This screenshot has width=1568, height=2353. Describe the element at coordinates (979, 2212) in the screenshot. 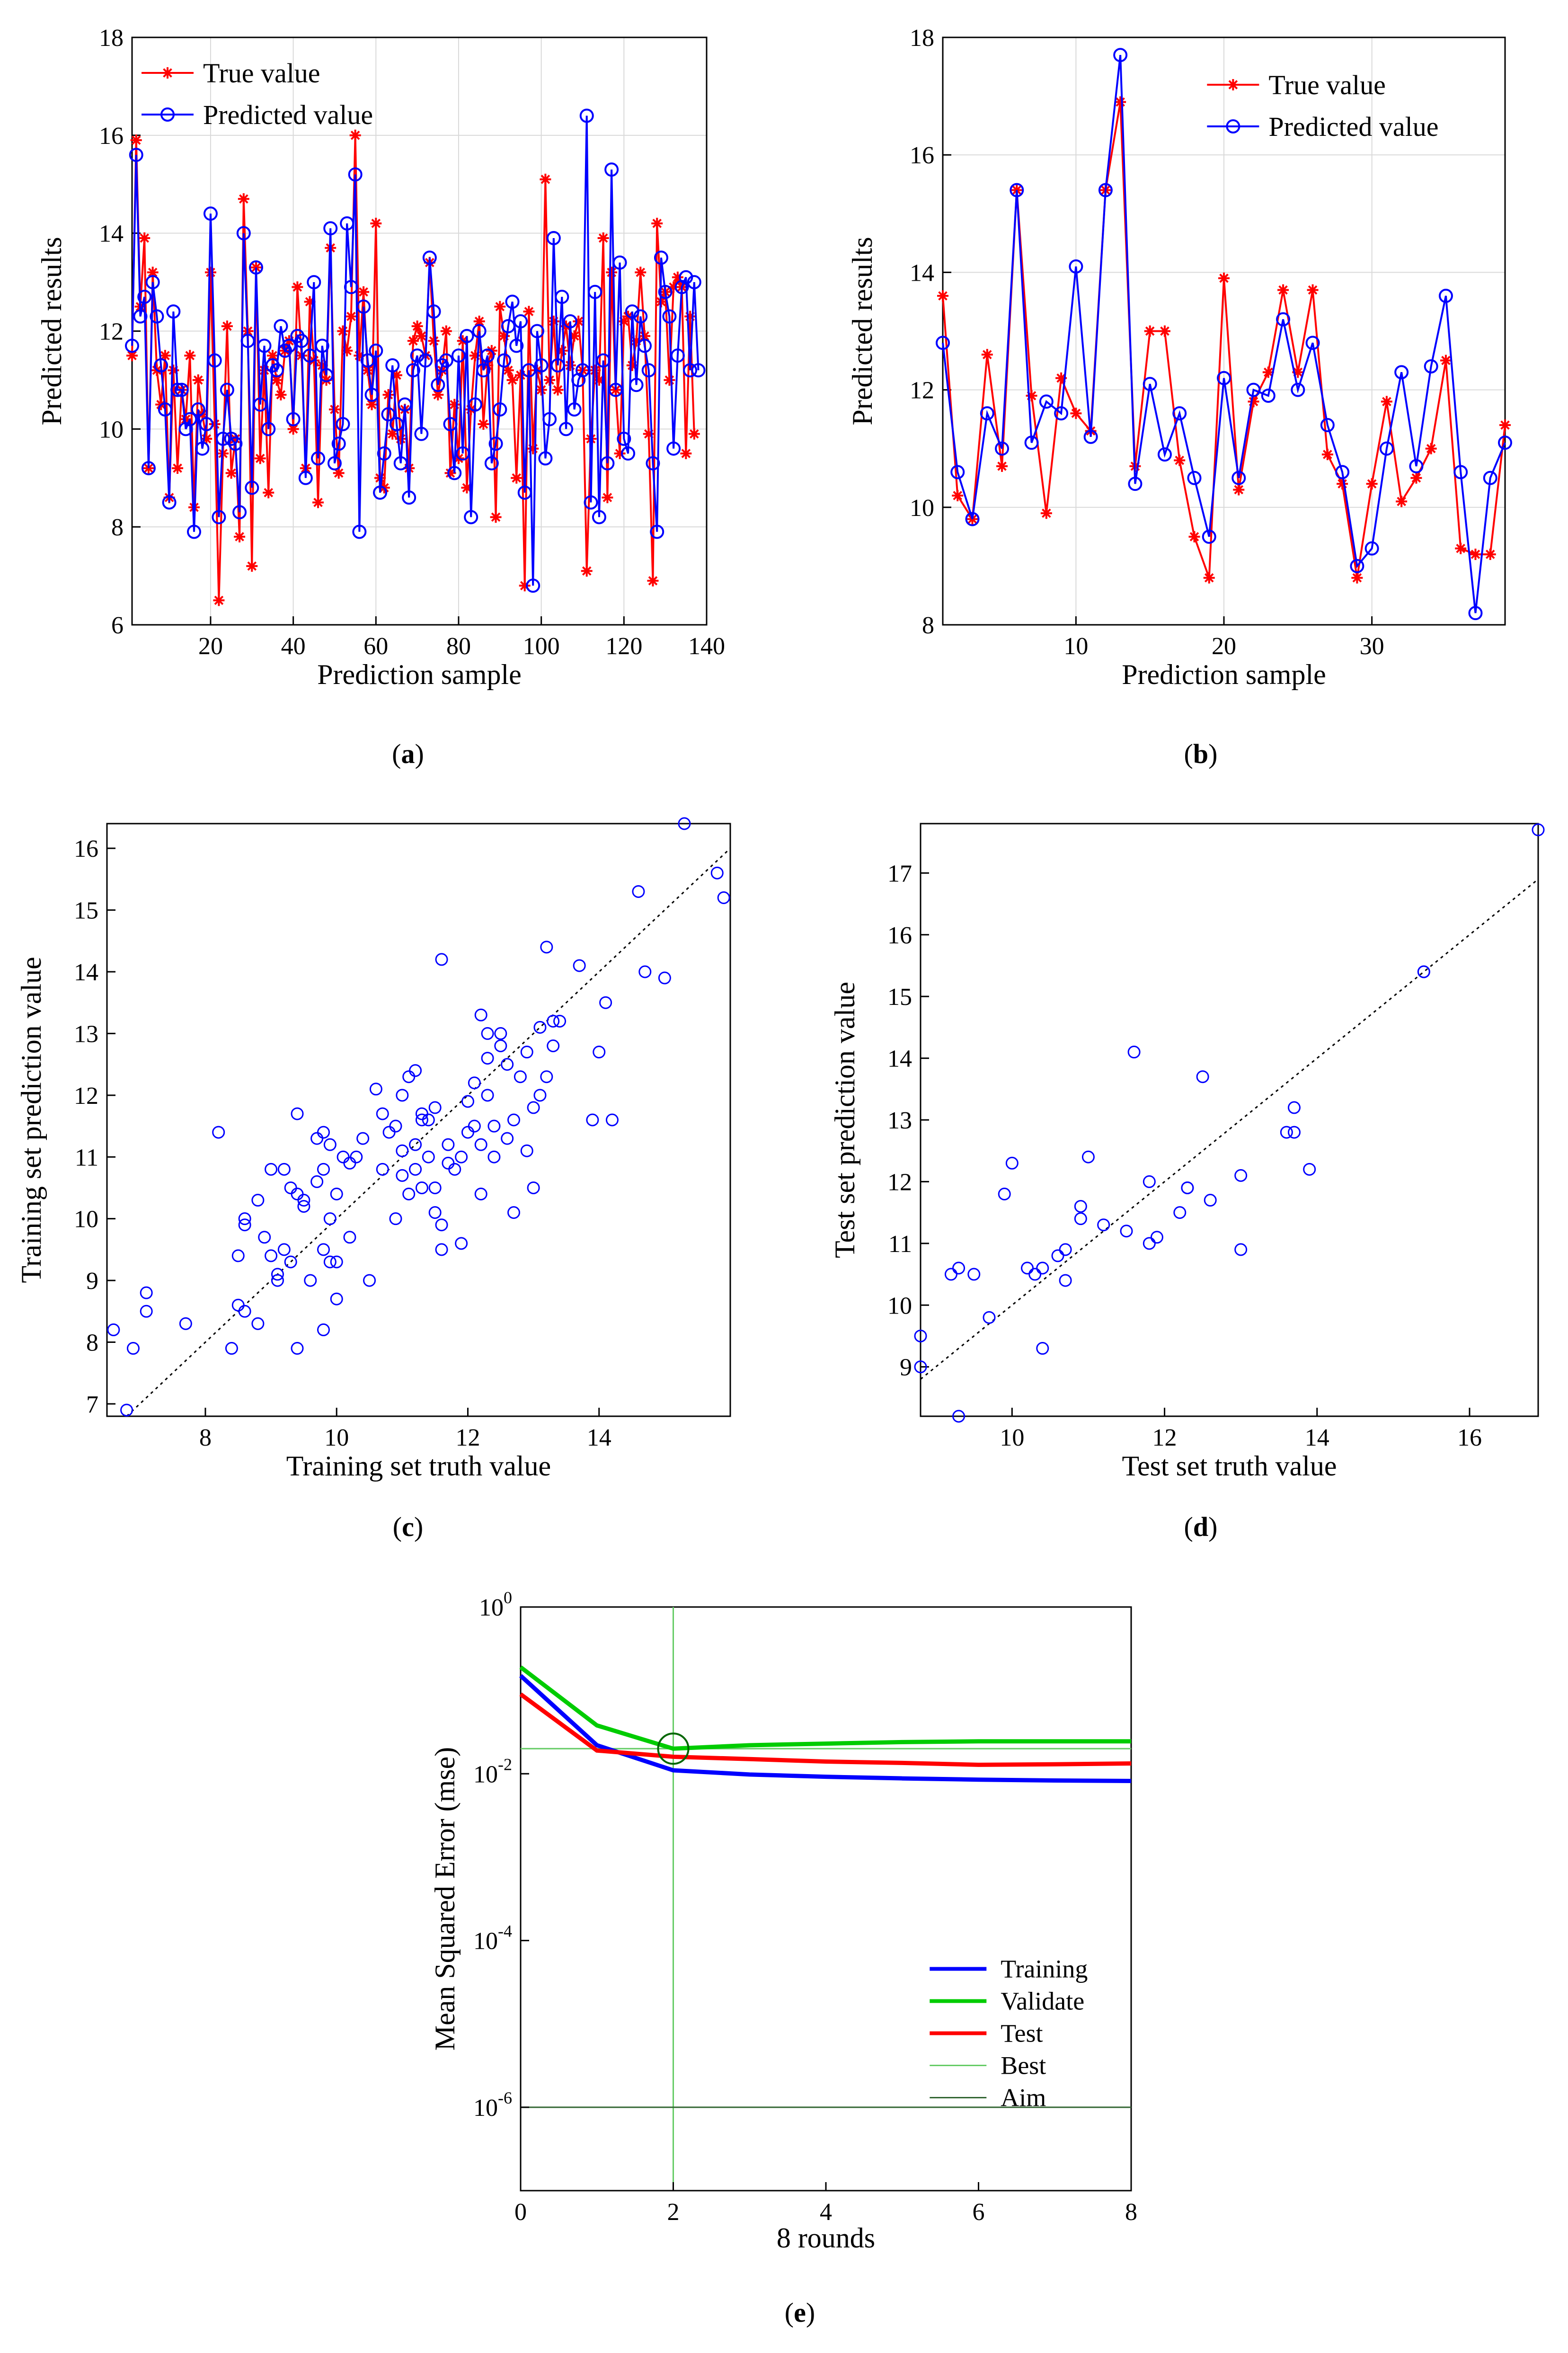

I see `x-tick-label: 6` at that location.